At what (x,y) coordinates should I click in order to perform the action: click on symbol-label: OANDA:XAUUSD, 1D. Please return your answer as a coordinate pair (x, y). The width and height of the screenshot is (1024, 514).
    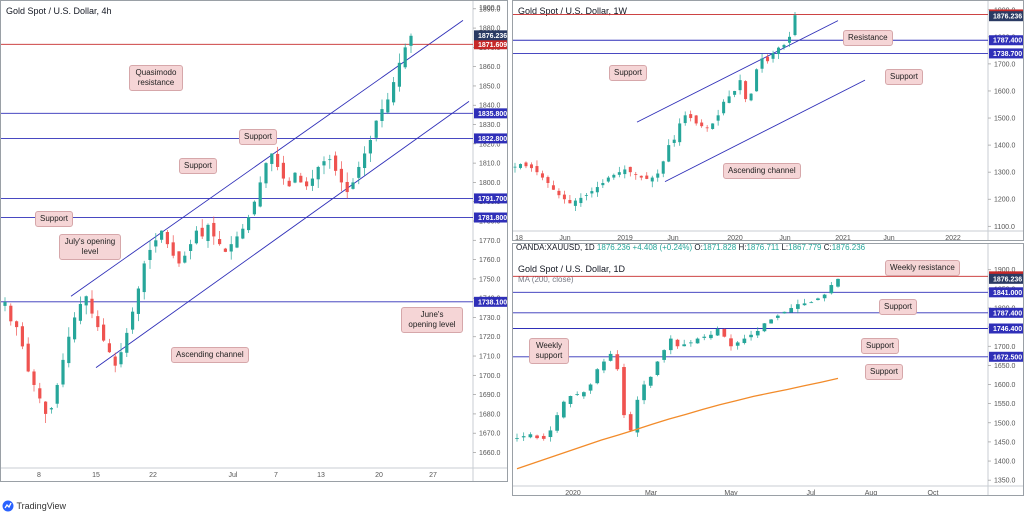
    Looking at the image, I should click on (555, 247).